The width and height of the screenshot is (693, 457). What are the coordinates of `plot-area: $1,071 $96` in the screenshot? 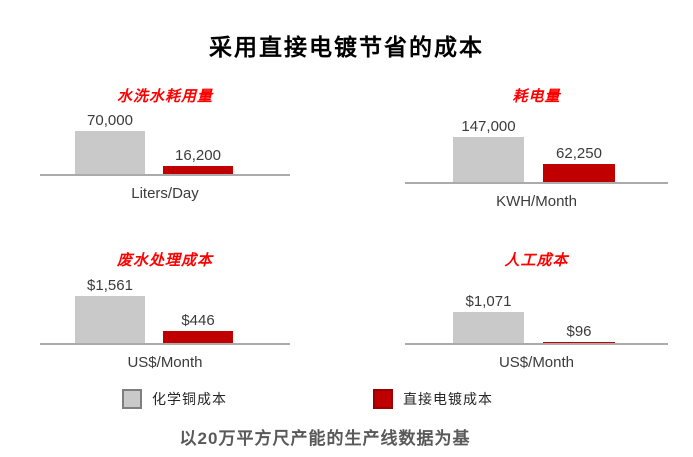 It's located at (536, 307).